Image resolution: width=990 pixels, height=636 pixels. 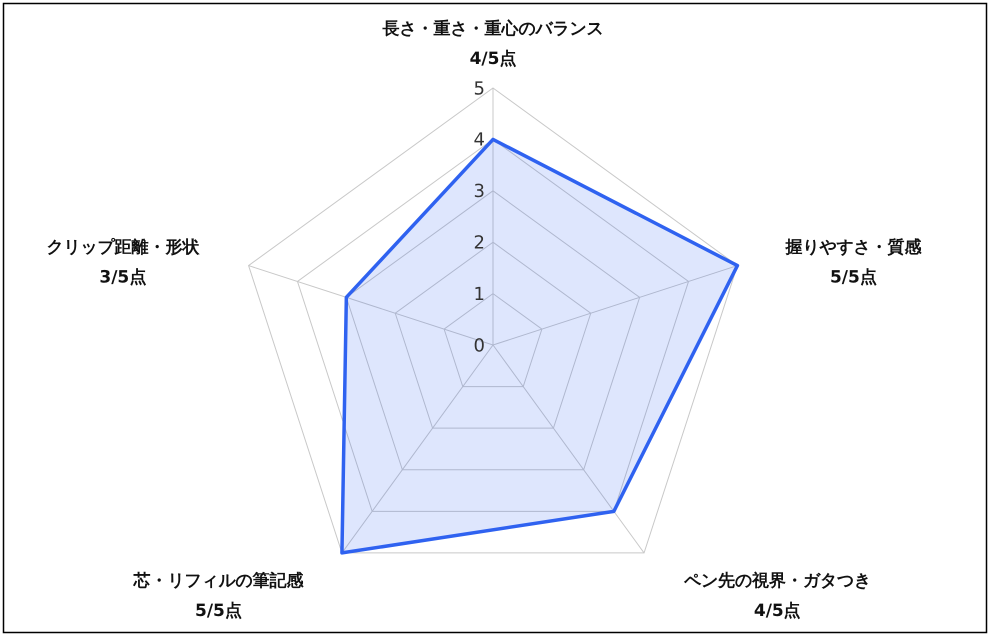 I want to click on spoke-label: ペン先の視界・ガタつき, so click(x=776, y=580).